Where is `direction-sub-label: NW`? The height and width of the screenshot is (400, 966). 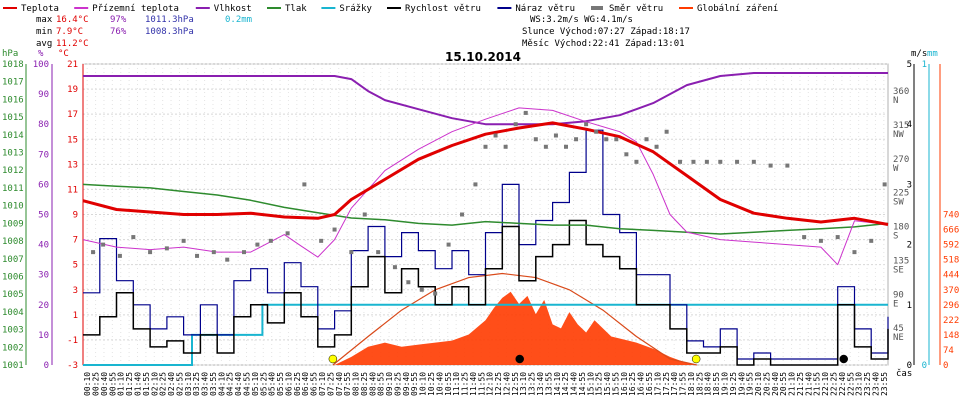
direction-sub-label: NW is located at coordinates (898, 135).